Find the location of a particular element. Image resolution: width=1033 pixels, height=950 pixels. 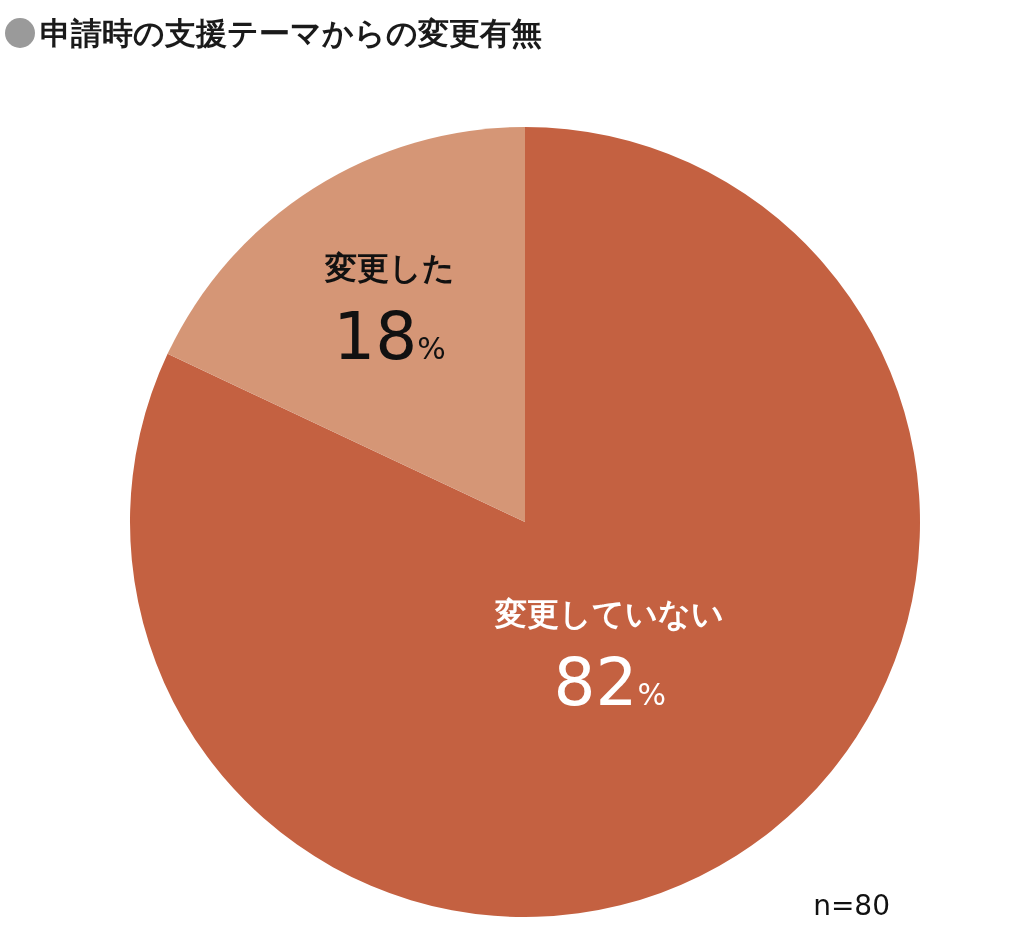

data-label: 18% is located at coordinates (389, 336).